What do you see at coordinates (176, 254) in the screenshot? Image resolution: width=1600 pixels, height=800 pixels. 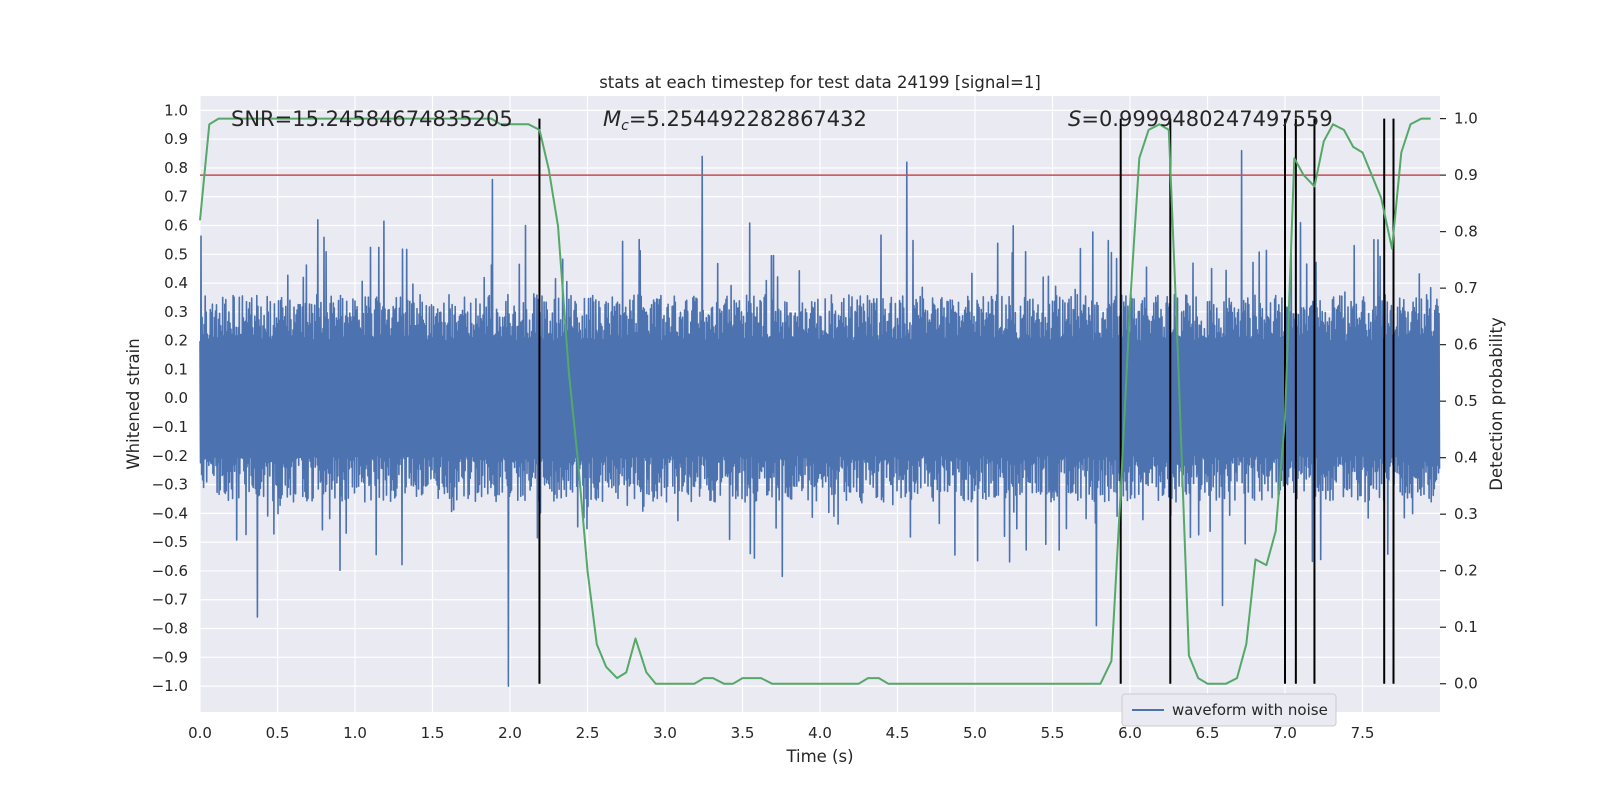 I see `y-tick-label: 0.5` at bounding box center [176, 254].